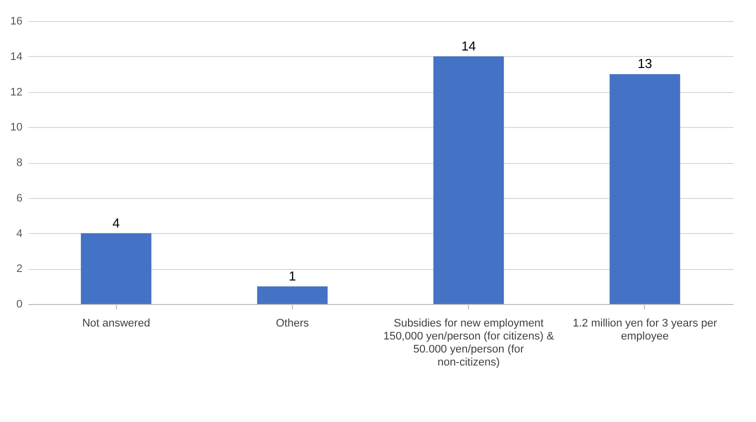 This screenshot has width=756, height=422. What do you see at coordinates (16, 22) in the screenshot?
I see `y-tick-label: 16` at bounding box center [16, 22].